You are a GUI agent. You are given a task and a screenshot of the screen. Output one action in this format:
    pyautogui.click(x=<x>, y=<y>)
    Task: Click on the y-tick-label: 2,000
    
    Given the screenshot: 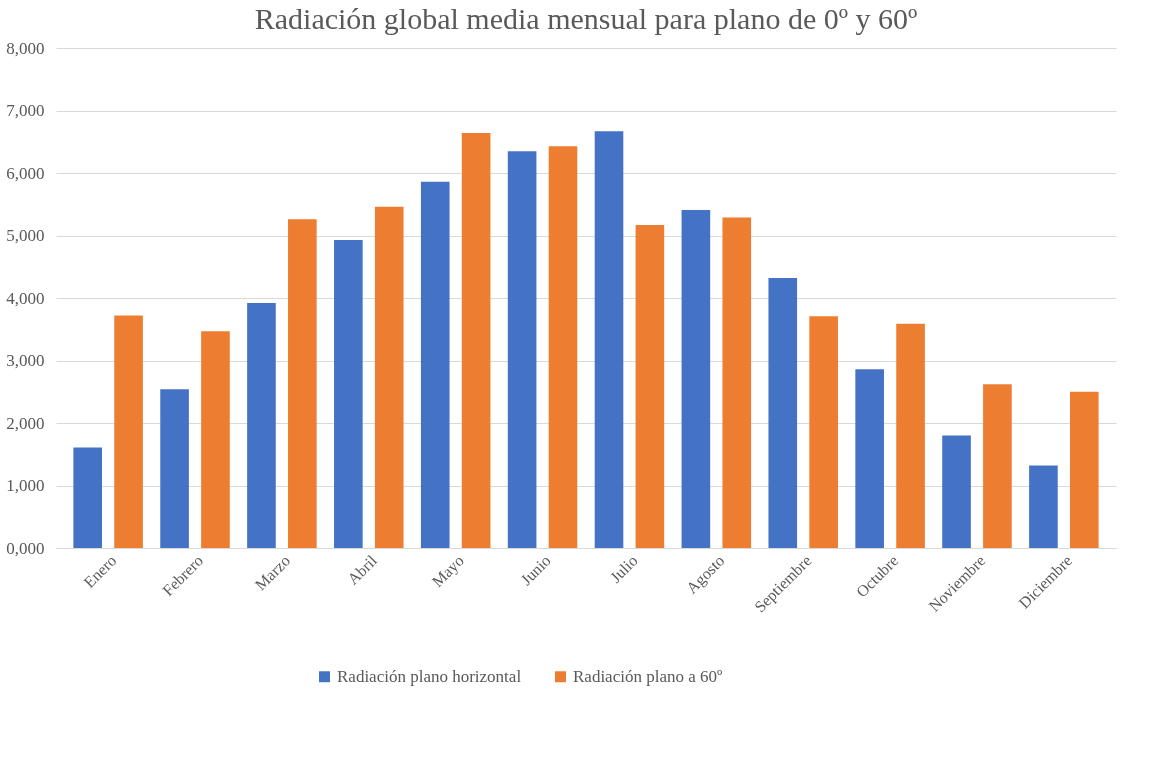 What is the action you would take?
    pyautogui.click(x=25, y=423)
    